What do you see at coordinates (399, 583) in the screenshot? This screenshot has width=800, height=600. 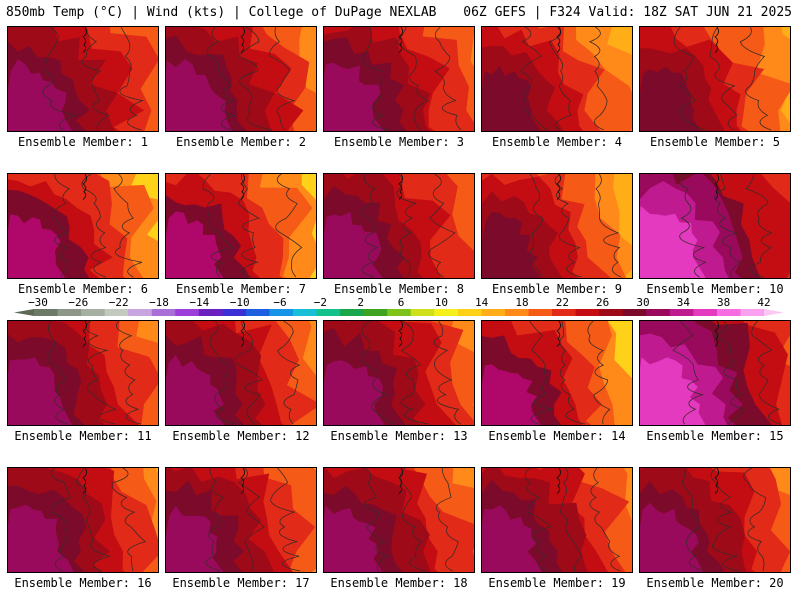 I see `ensemble-member-label: Ensemble Member: 18` at bounding box center [399, 583].